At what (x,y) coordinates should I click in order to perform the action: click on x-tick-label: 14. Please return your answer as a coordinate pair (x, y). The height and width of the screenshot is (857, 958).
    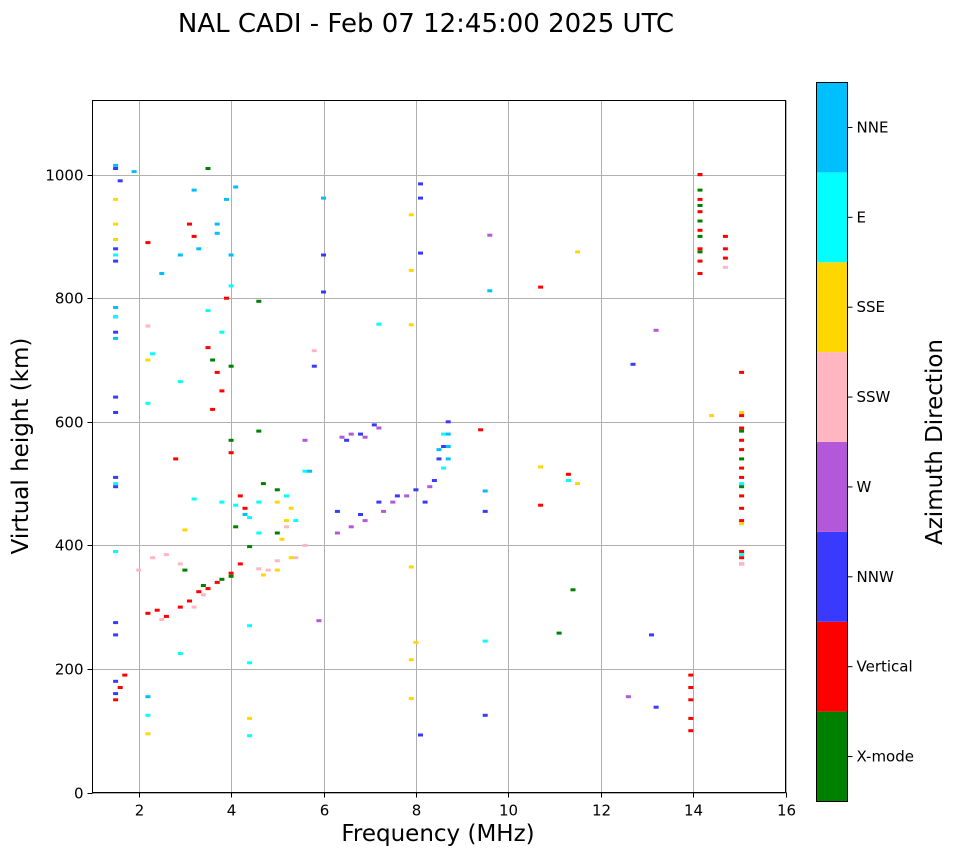
    Looking at the image, I should click on (693, 811).